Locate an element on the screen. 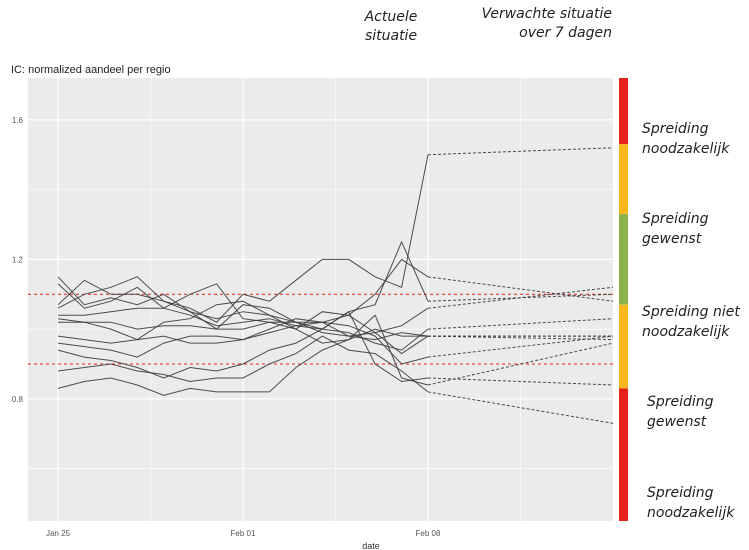 This screenshot has width=749, height=550. expected-situation-annotation: Verwachte situatie over 7 dagen is located at coordinates (546, 23).